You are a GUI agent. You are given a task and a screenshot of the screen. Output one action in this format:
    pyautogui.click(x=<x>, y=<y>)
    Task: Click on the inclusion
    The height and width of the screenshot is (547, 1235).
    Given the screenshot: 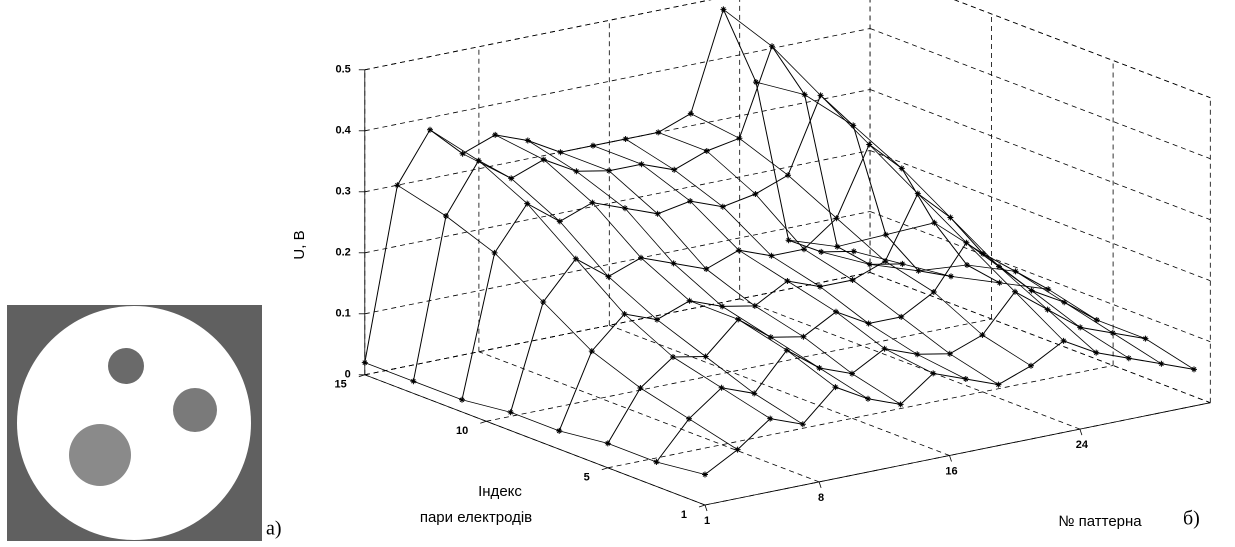 What is the action you would take?
    pyautogui.click(x=126, y=366)
    